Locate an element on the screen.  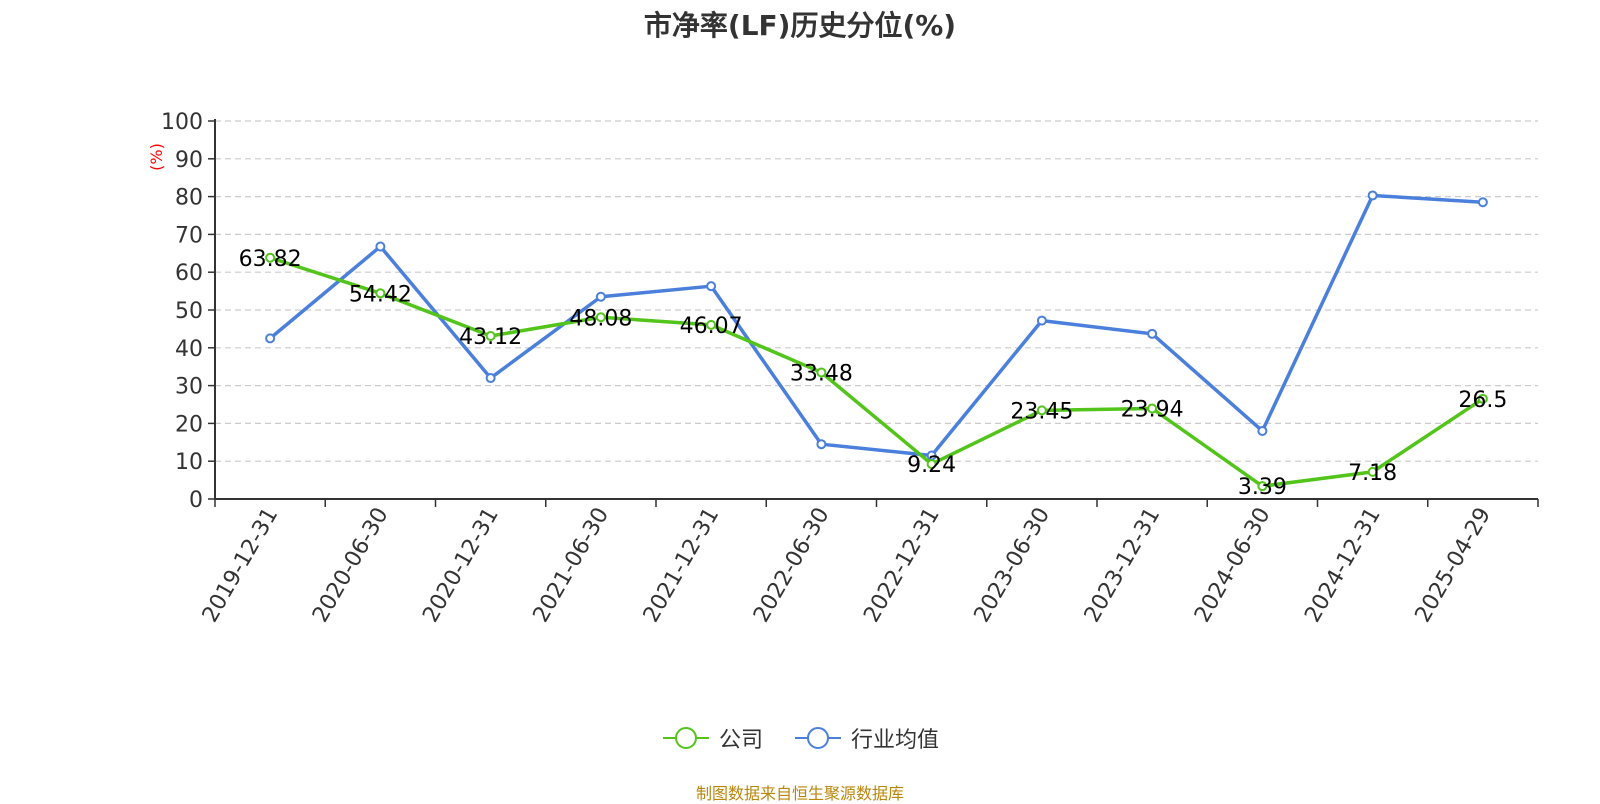
x-tick-label: 2025-04-29 is located at coordinates (1453, 565).